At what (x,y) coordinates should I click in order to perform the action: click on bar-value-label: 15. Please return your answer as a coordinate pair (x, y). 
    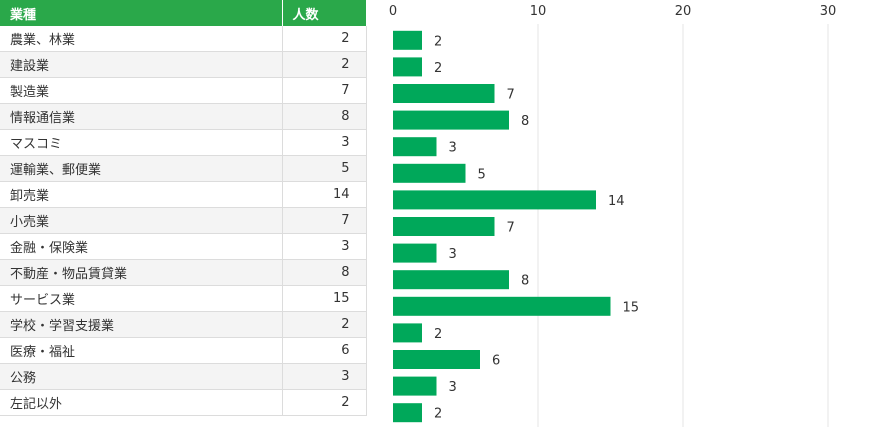
    Looking at the image, I should click on (631, 307).